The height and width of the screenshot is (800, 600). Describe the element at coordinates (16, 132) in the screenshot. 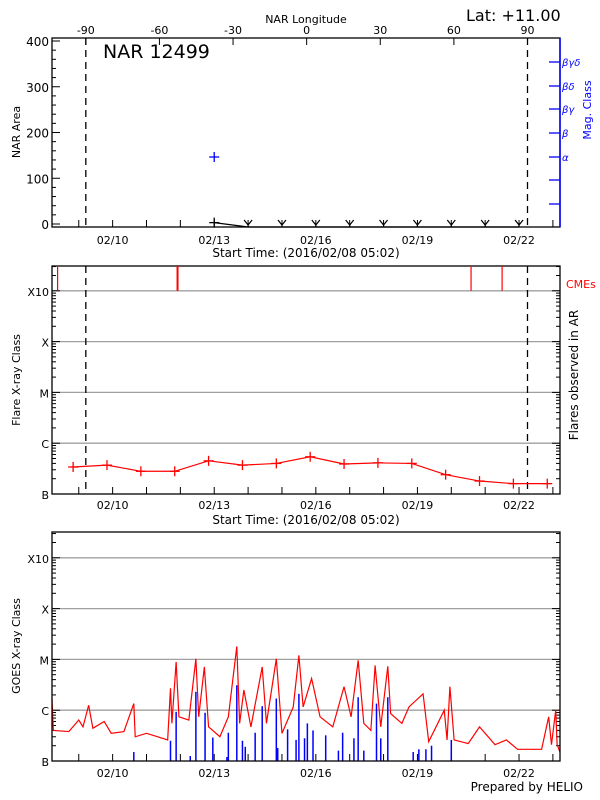

I see `nar-area-axis-title: NAR Area` at that location.